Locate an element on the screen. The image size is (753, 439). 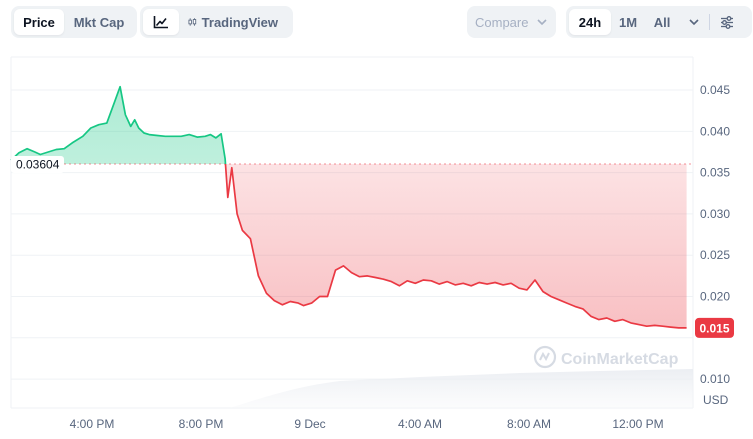
candlestick-icon is located at coordinates (192, 22).